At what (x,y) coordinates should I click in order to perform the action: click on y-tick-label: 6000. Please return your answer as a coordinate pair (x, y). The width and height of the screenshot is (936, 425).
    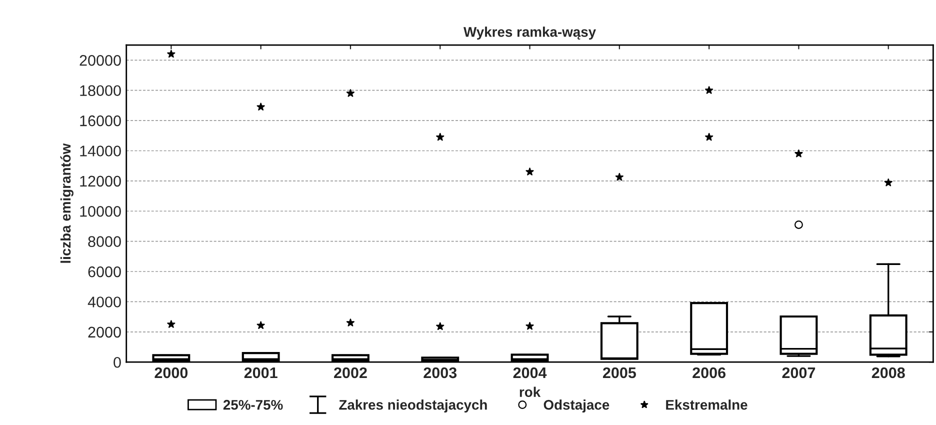
    Looking at the image, I should click on (104, 272).